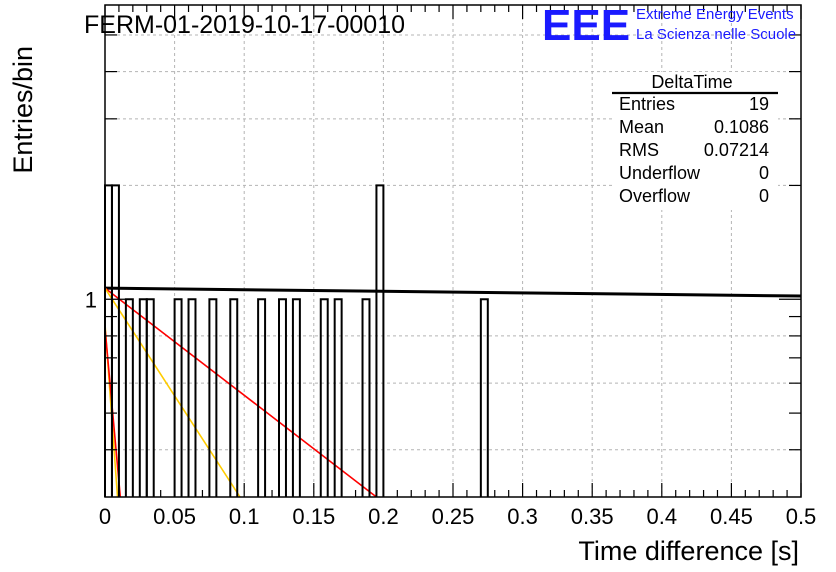  I want to click on stats-row-label: Overflow, so click(655, 196).